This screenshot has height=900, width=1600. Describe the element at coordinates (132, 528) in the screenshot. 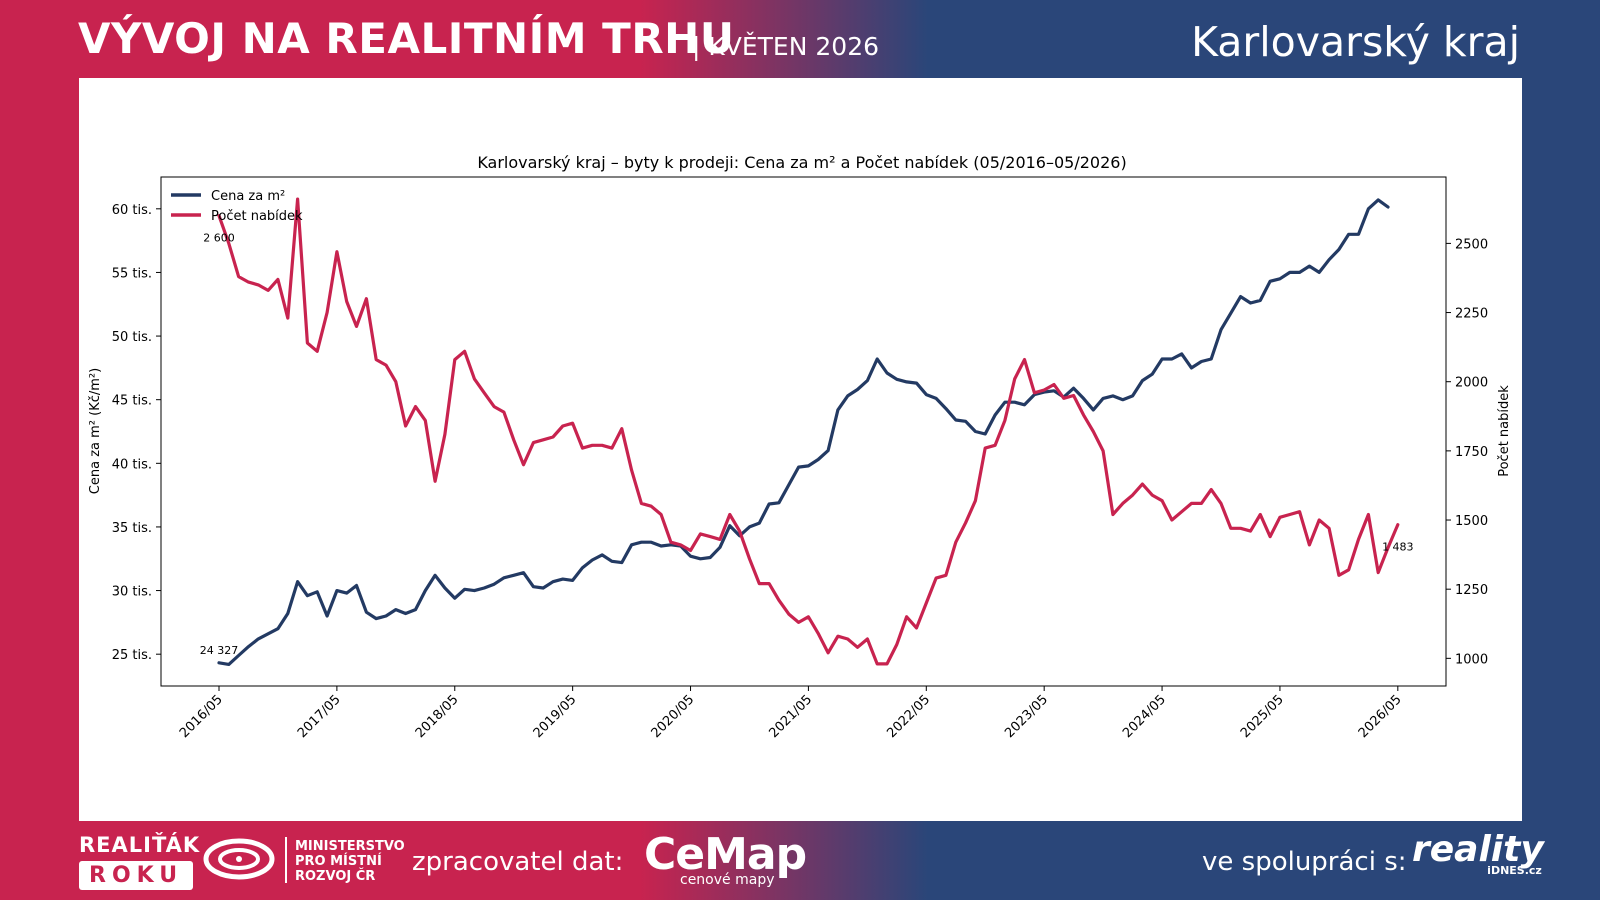

I see `left-axis-tick-label: 35 tis.` at that location.